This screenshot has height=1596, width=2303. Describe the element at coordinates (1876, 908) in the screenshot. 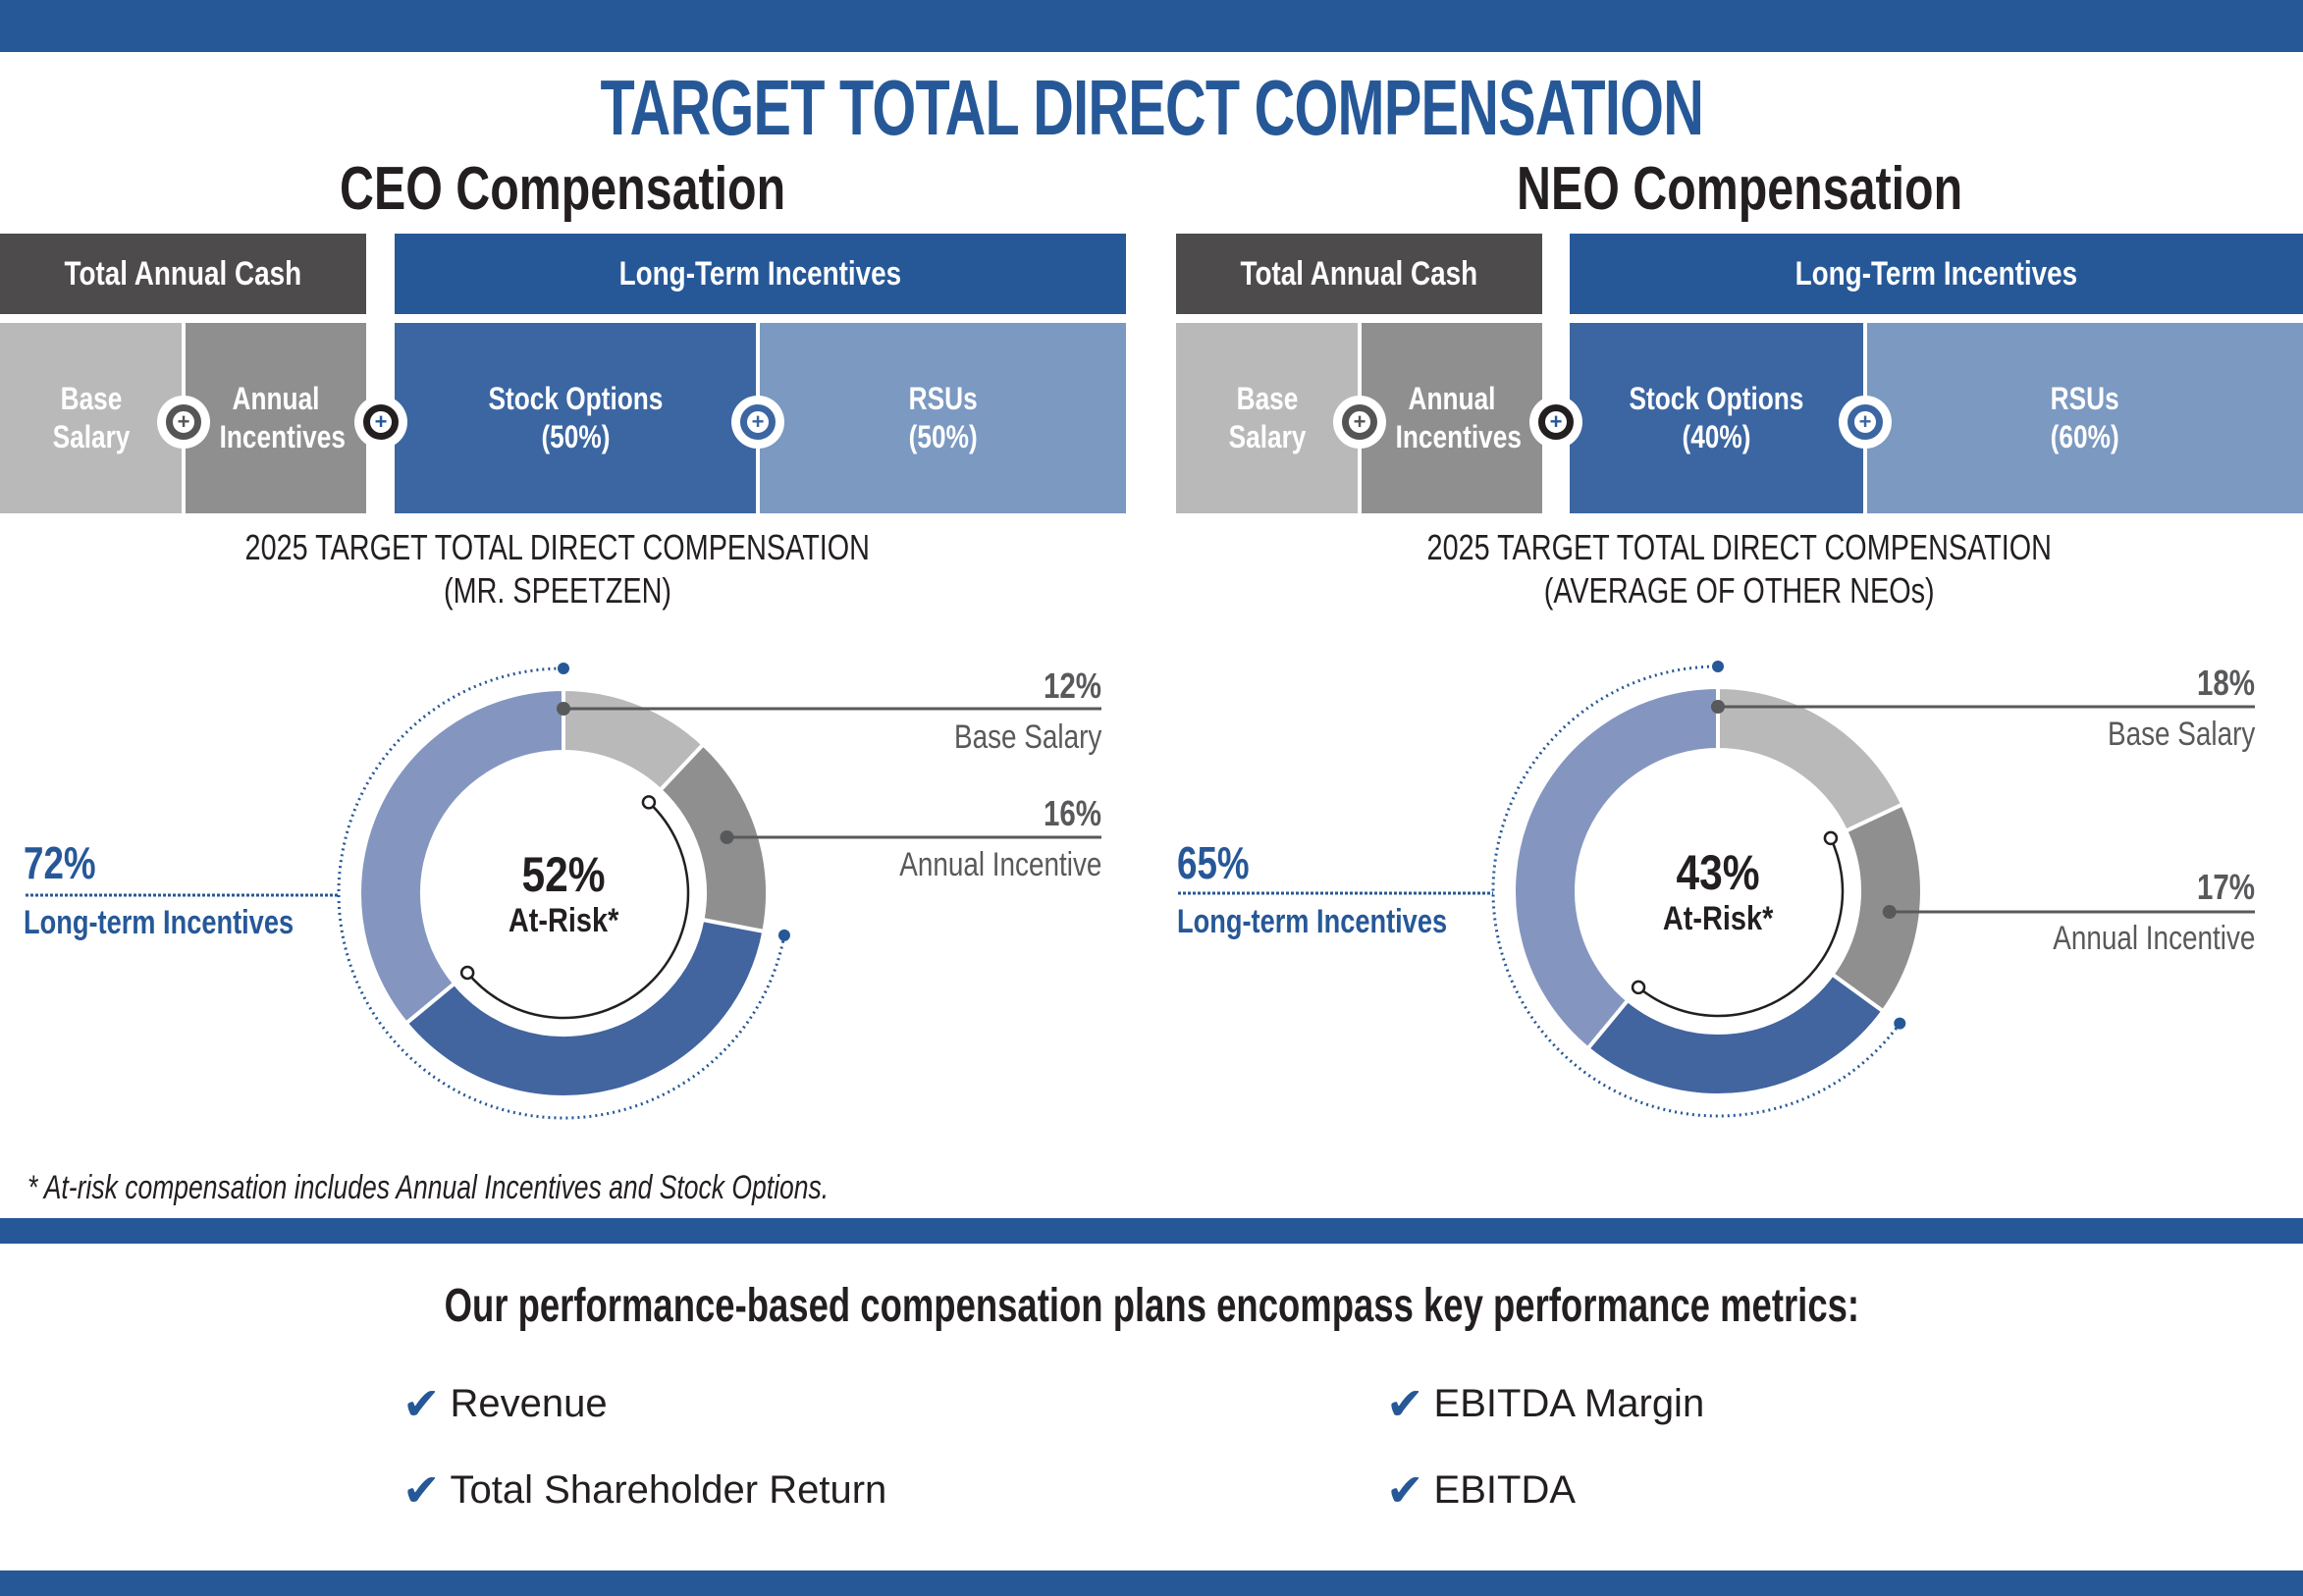

I see `donut-segment-annual-incentive` at that location.